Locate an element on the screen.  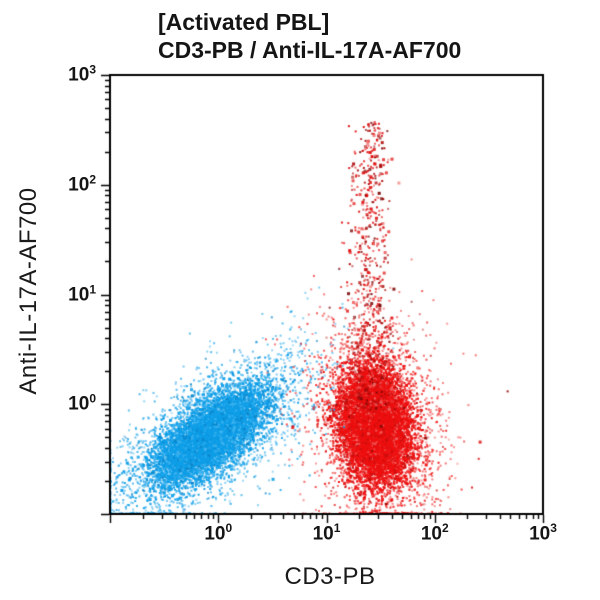
ytick-label-2: 10² is located at coordinates (82, 184).